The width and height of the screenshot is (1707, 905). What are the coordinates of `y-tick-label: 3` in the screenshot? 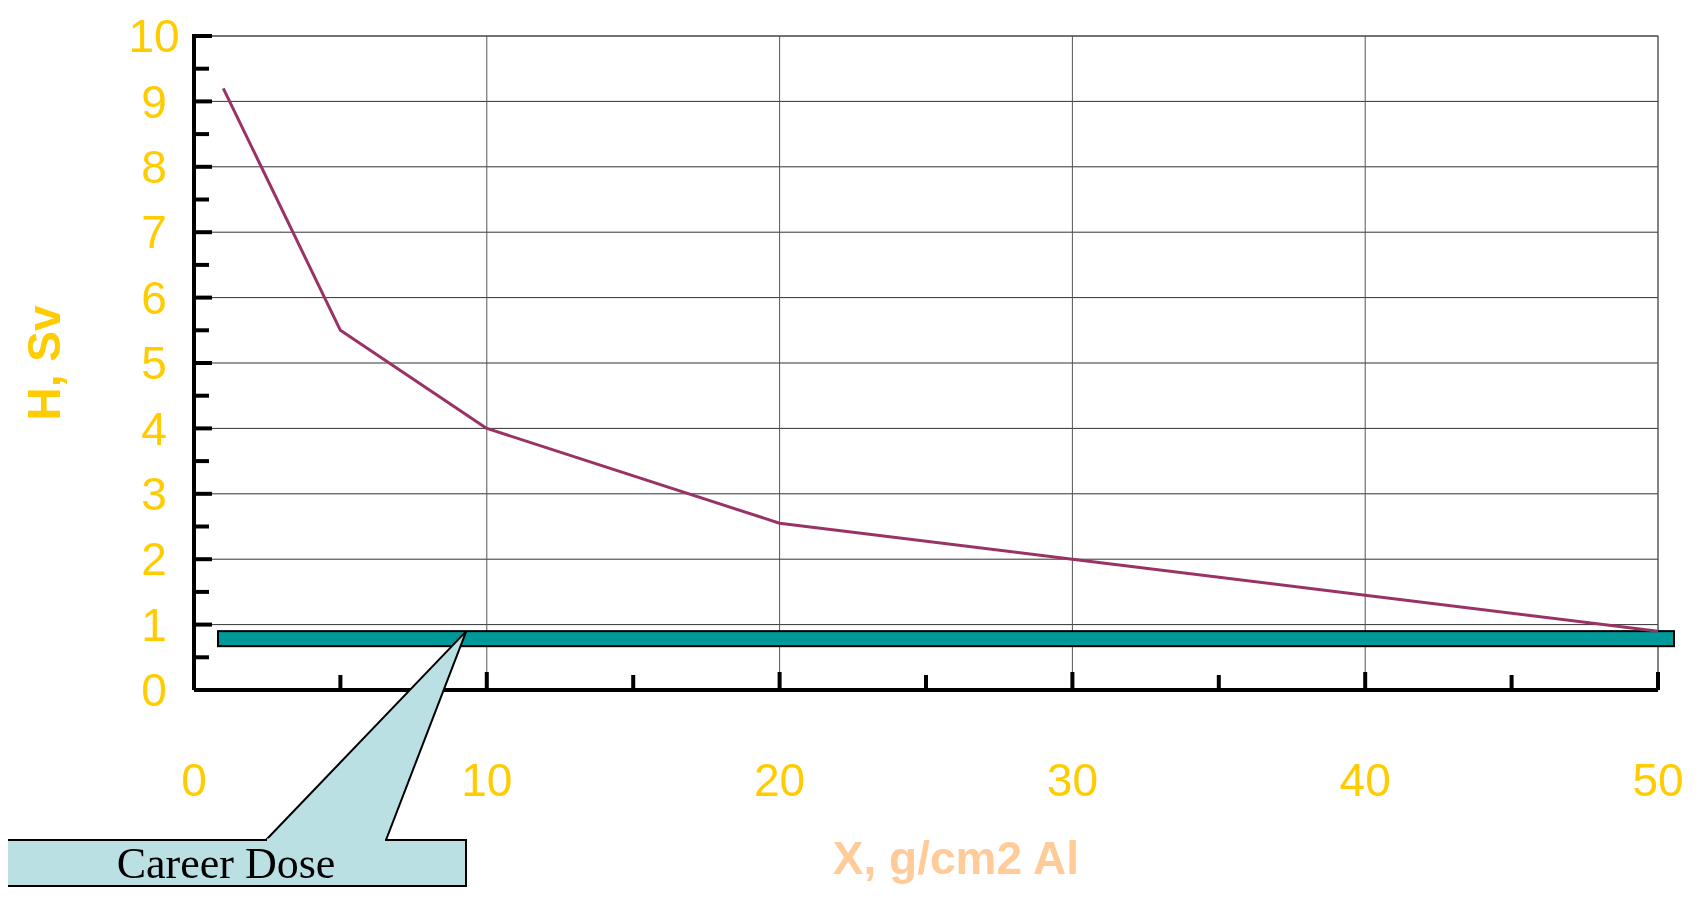 It's located at (154, 493).